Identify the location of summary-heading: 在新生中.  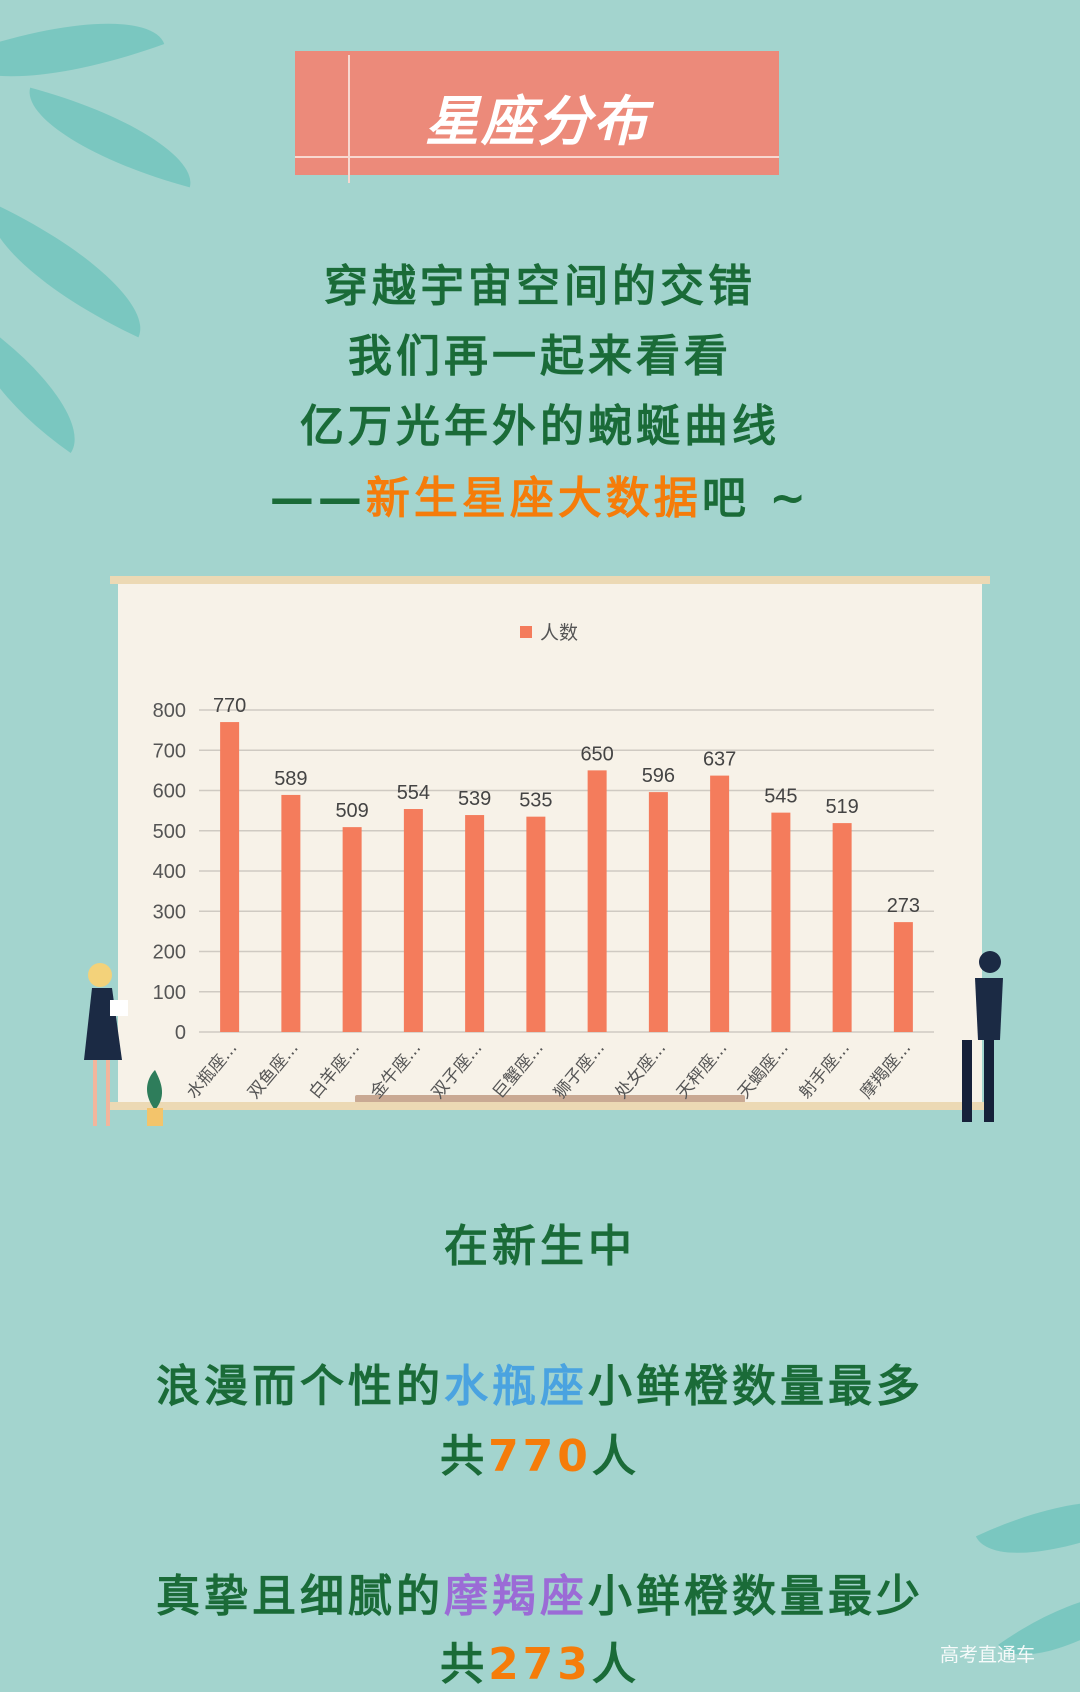
(540, 1246).